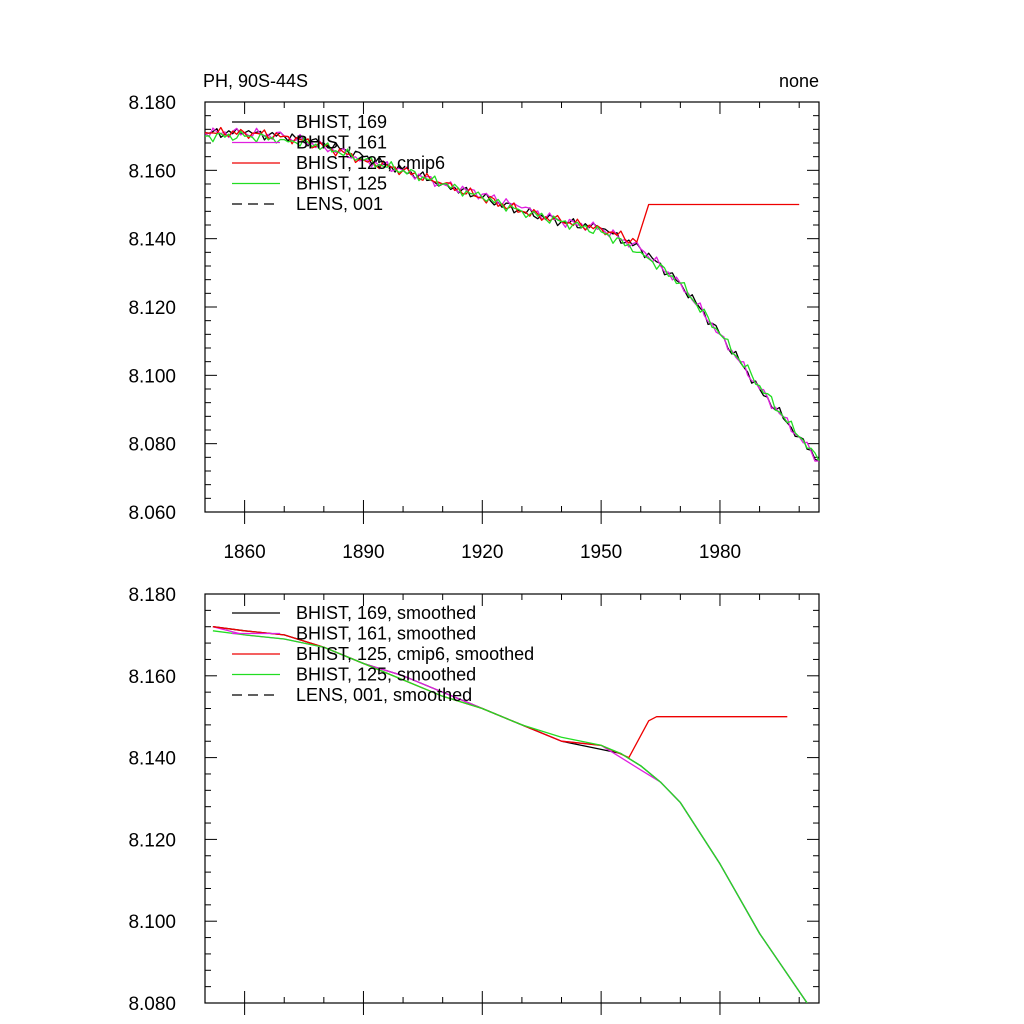 The width and height of the screenshot is (1024, 1024). What do you see at coordinates (720, 552) in the screenshot?
I see `x-tick-label: 1980` at bounding box center [720, 552].